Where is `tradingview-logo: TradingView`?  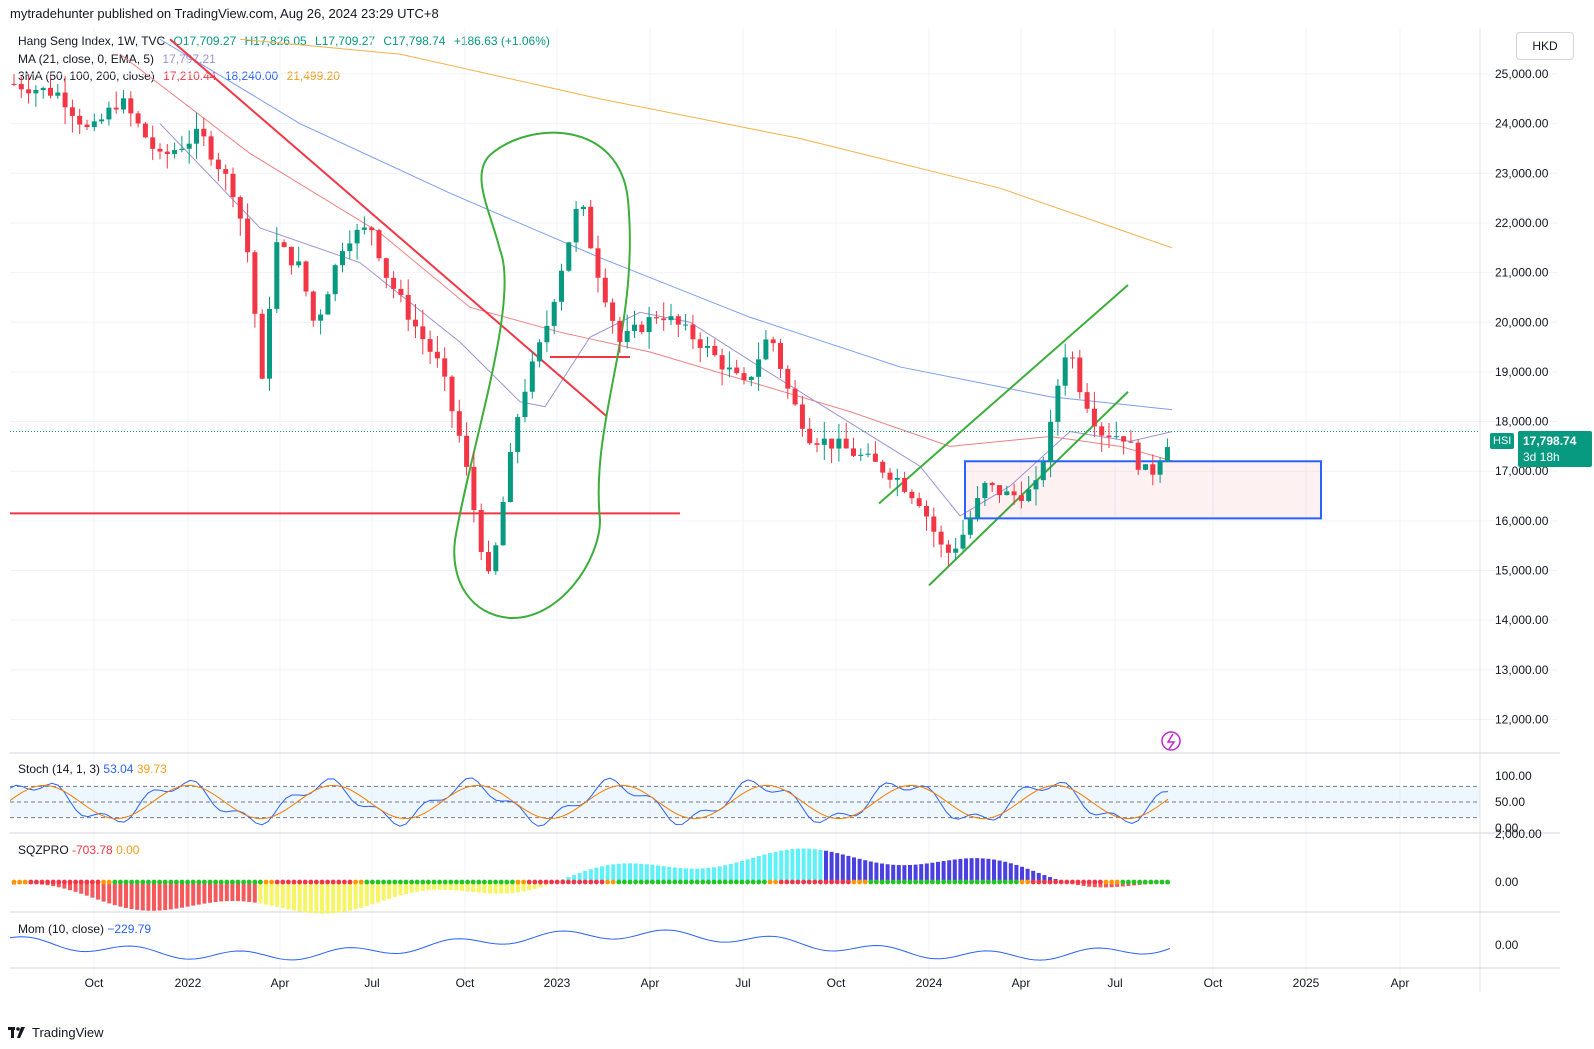 tradingview-logo: TradingView is located at coordinates (56, 1032).